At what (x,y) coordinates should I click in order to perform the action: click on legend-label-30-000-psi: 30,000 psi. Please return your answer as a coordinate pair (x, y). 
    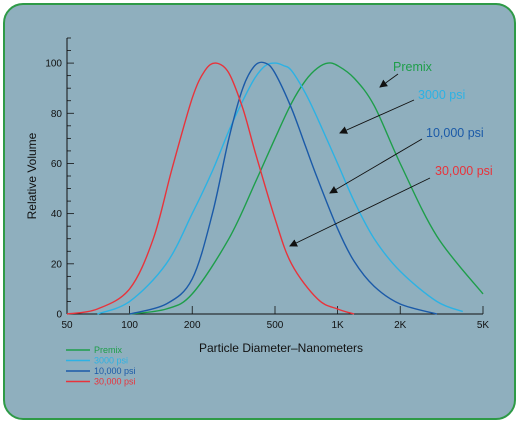
    Looking at the image, I should click on (115, 382).